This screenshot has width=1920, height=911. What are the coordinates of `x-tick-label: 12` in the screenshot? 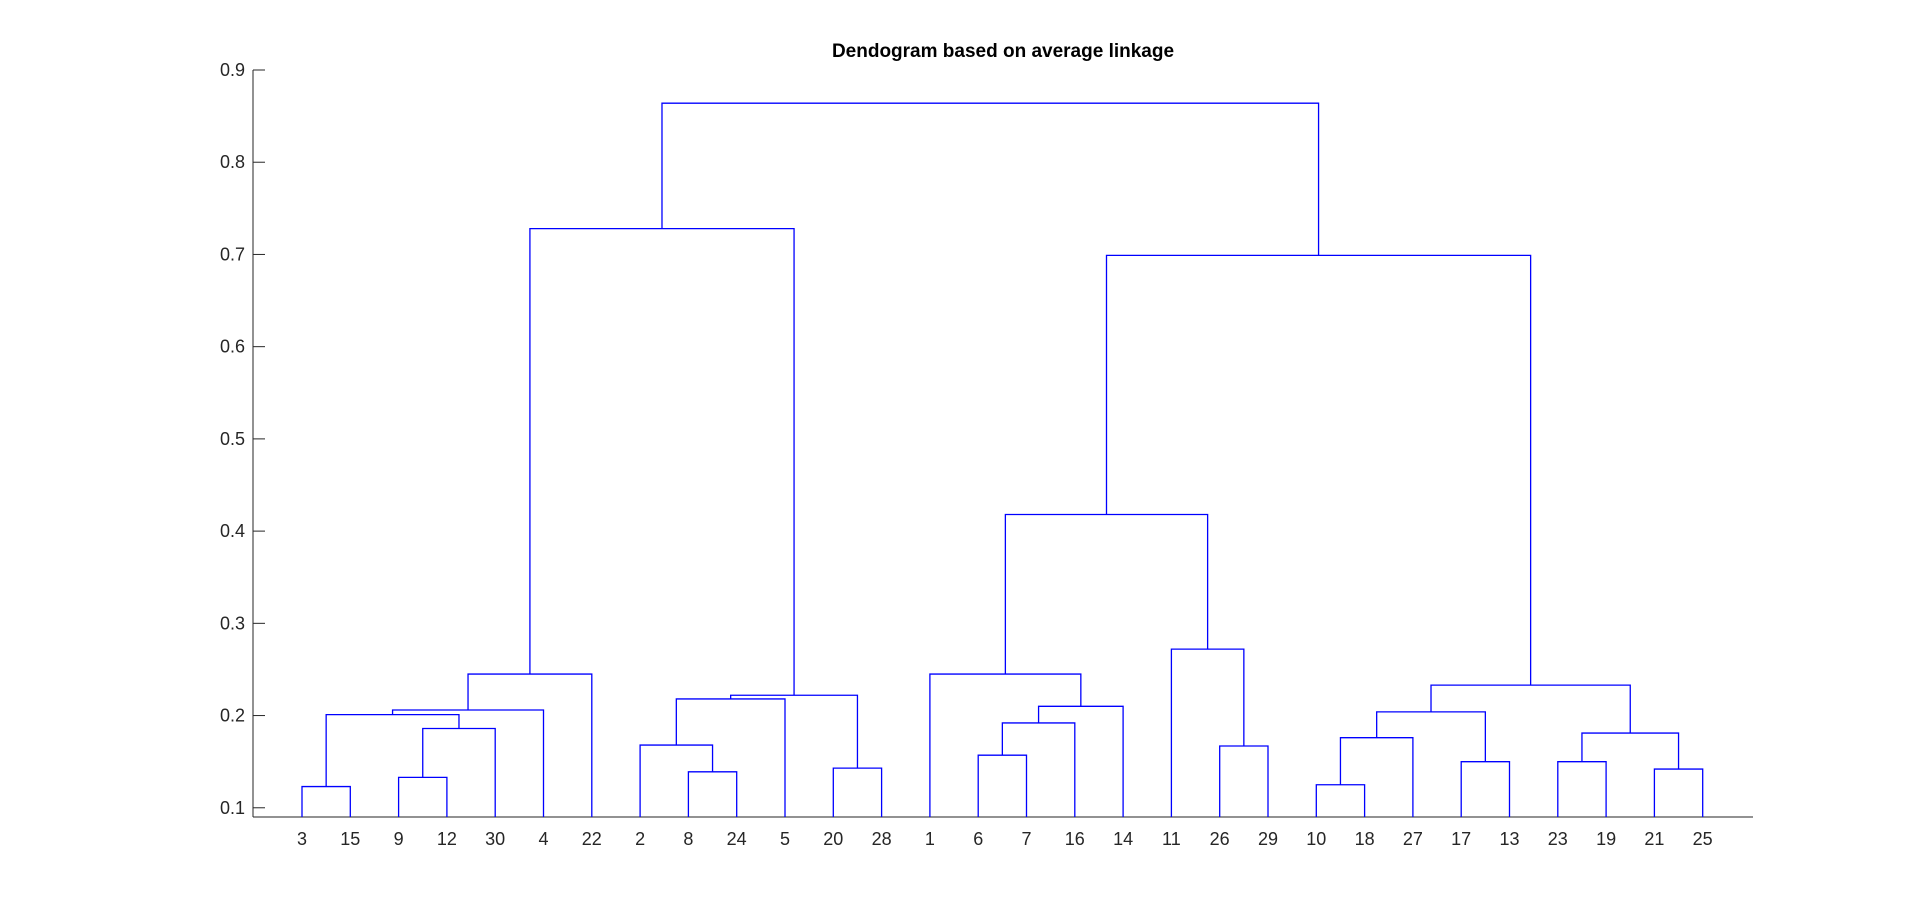 It's located at (447, 839).